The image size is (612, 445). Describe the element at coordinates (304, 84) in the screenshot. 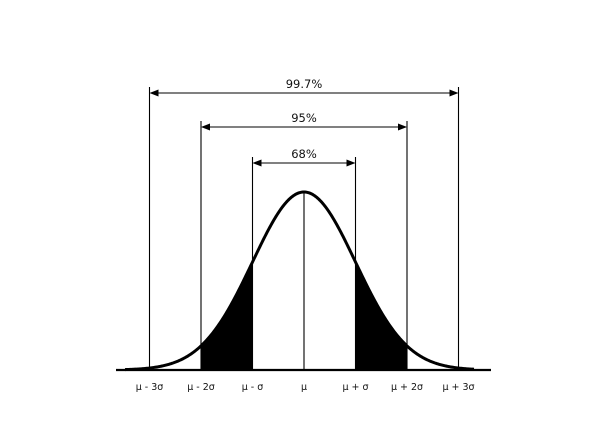

I see `range-label-1: 99.7%` at that location.